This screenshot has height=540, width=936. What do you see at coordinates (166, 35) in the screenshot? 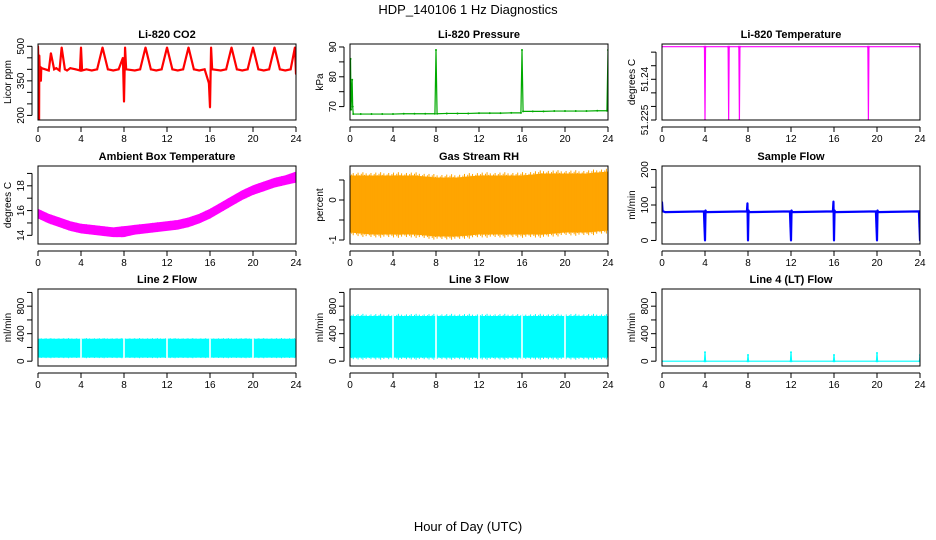
I see `panel-title: Li-820 CO2` at bounding box center [166, 35].